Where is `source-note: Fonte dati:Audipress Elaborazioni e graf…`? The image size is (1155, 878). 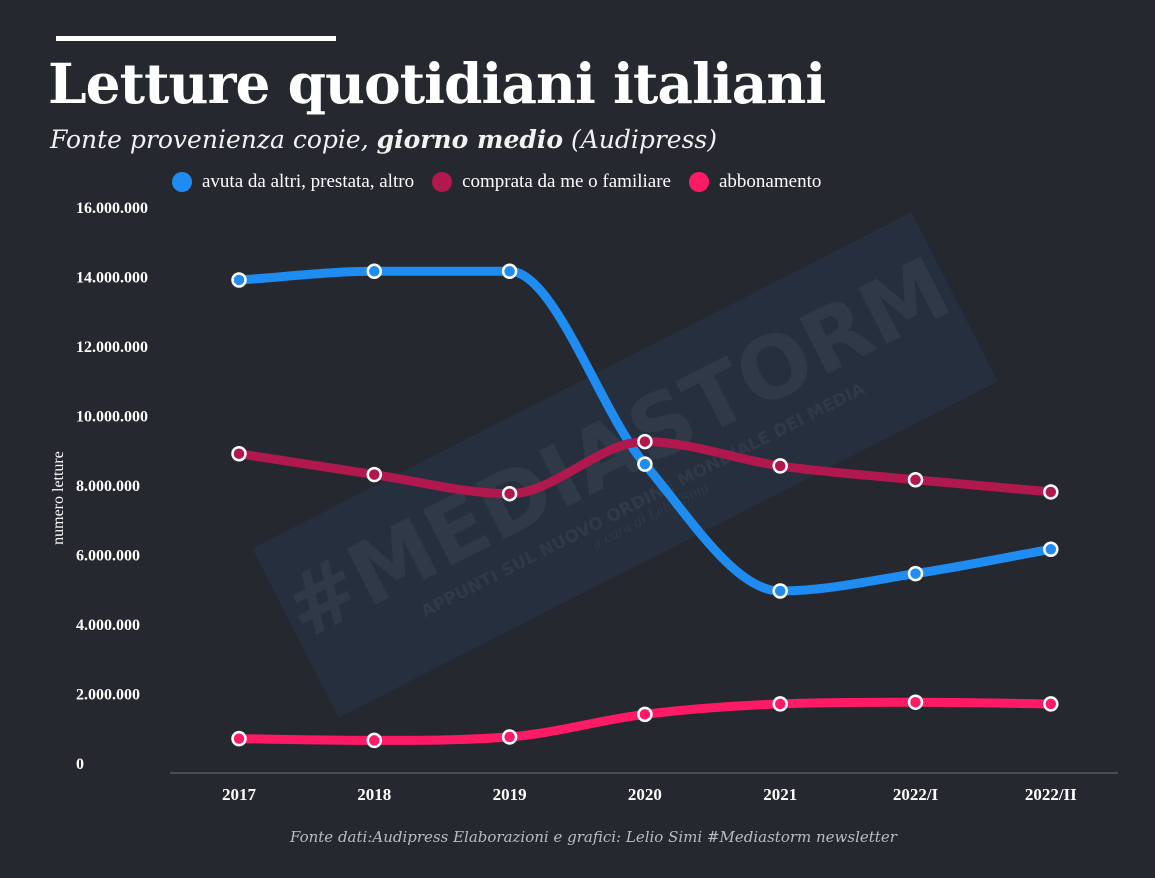
source-note: Fonte dati:Audipress Elaborazioni e graf… is located at coordinates (593, 837).